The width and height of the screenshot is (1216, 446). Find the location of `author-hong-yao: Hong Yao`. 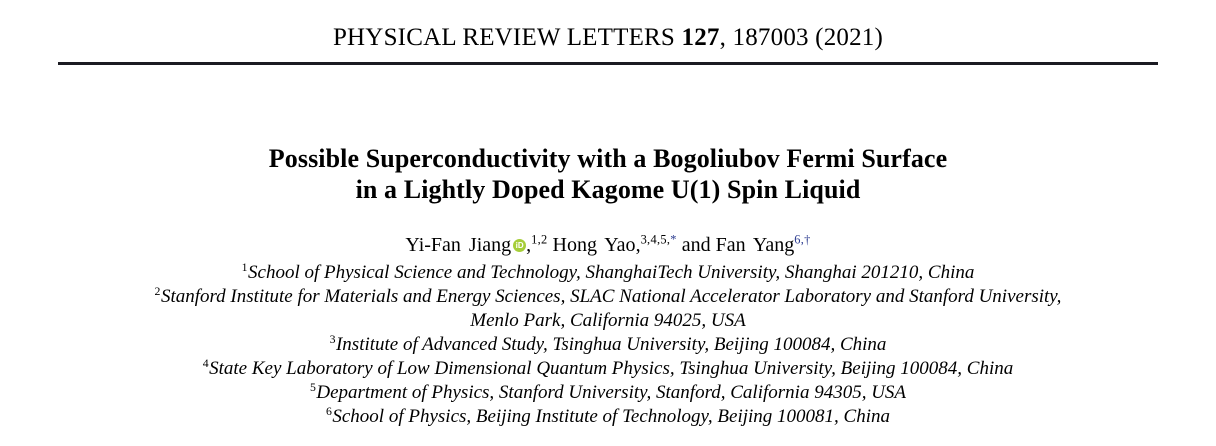

author-hong-yao: Hong Yao is located at coordinates (594, 245).